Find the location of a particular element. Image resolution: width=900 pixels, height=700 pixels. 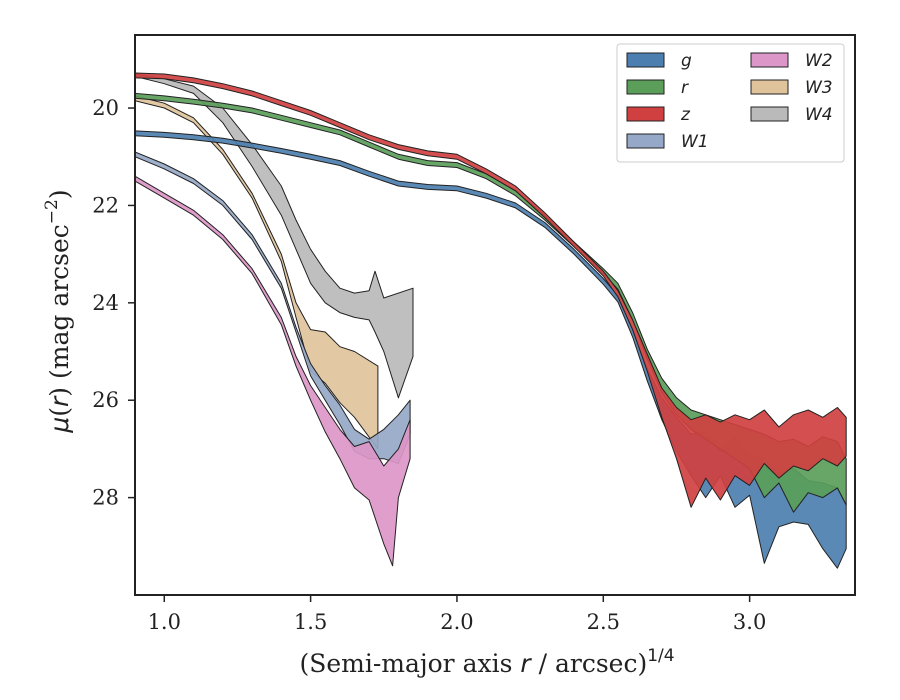

y-tick-label: 26 is located at coordinates (105, 400).